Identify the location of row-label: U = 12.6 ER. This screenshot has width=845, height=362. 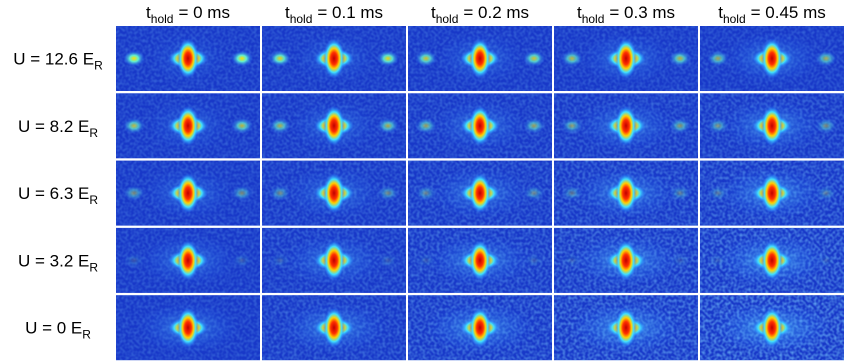
(58, 61).